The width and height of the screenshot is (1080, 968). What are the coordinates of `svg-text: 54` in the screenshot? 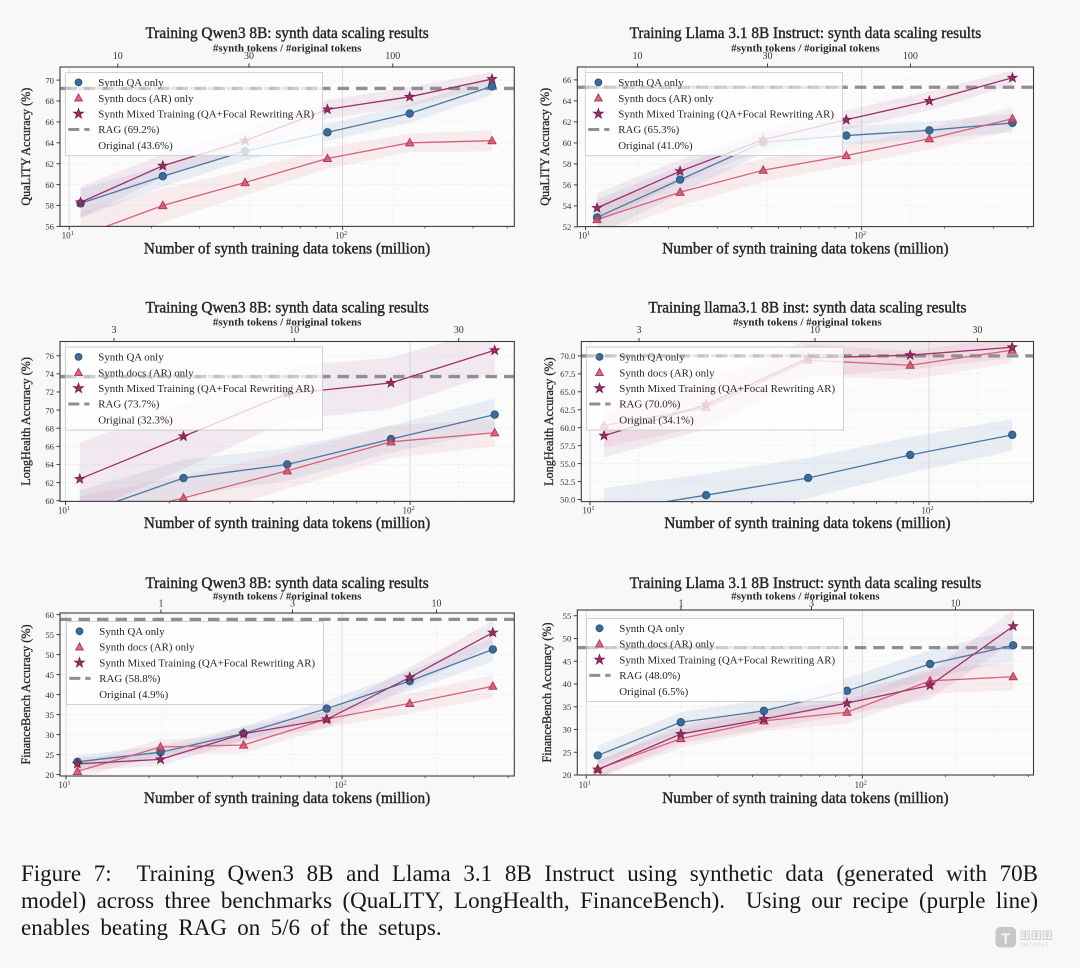 It's located at (567, 206).